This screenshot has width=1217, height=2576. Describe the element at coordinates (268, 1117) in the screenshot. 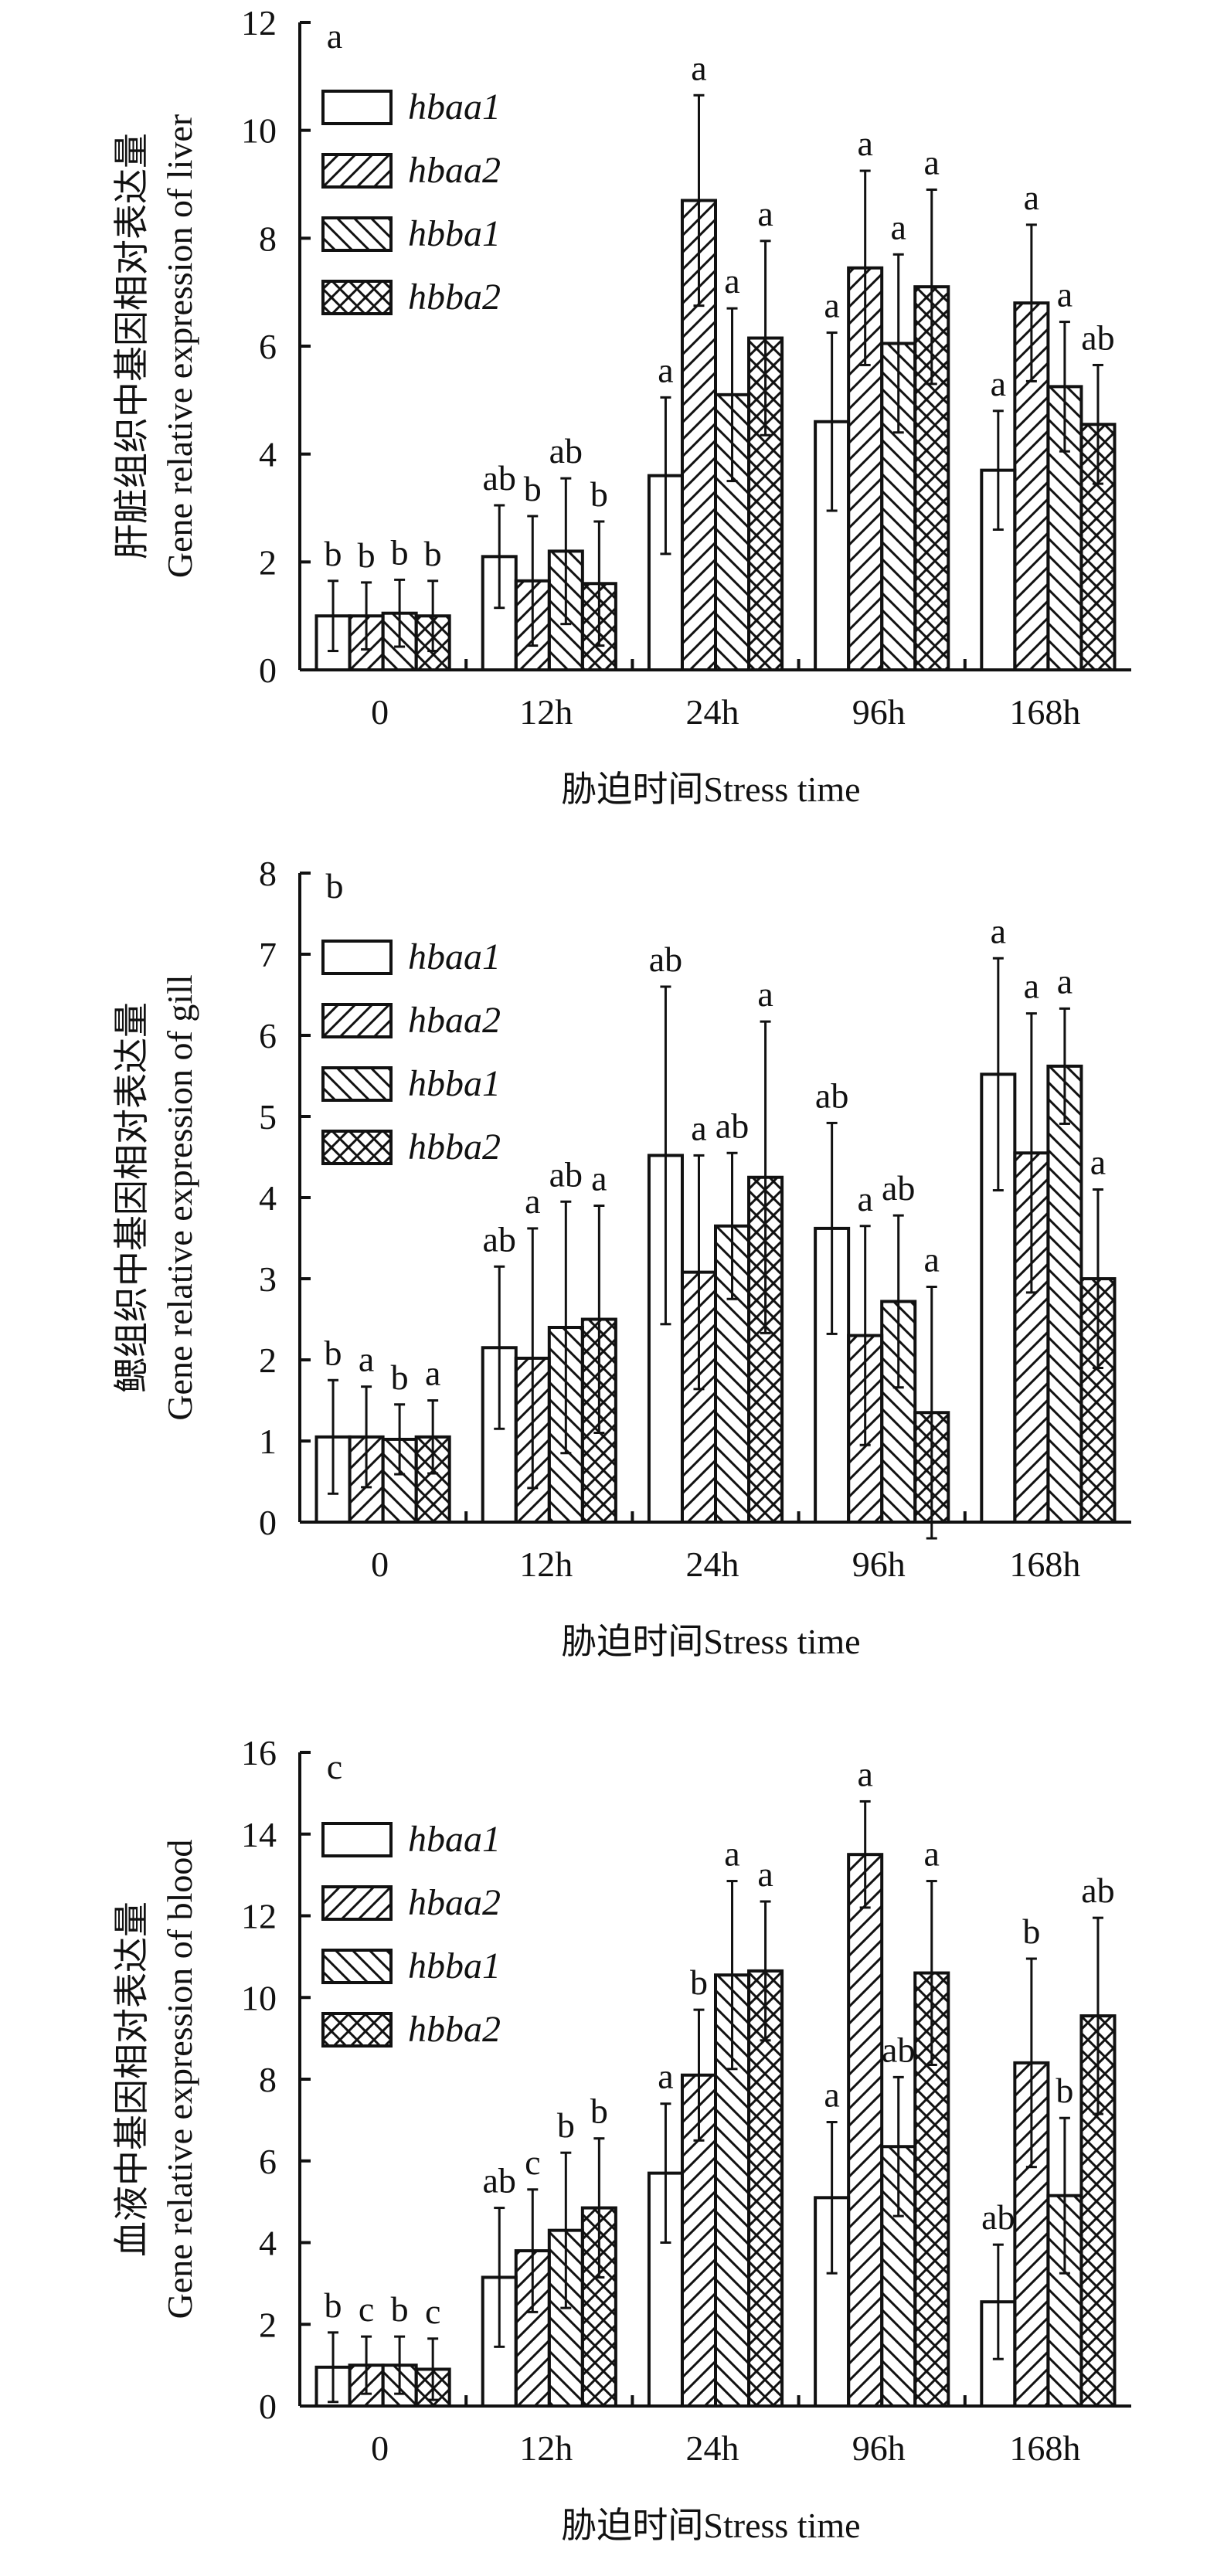

I see `y-tick-label: 5` at that location.